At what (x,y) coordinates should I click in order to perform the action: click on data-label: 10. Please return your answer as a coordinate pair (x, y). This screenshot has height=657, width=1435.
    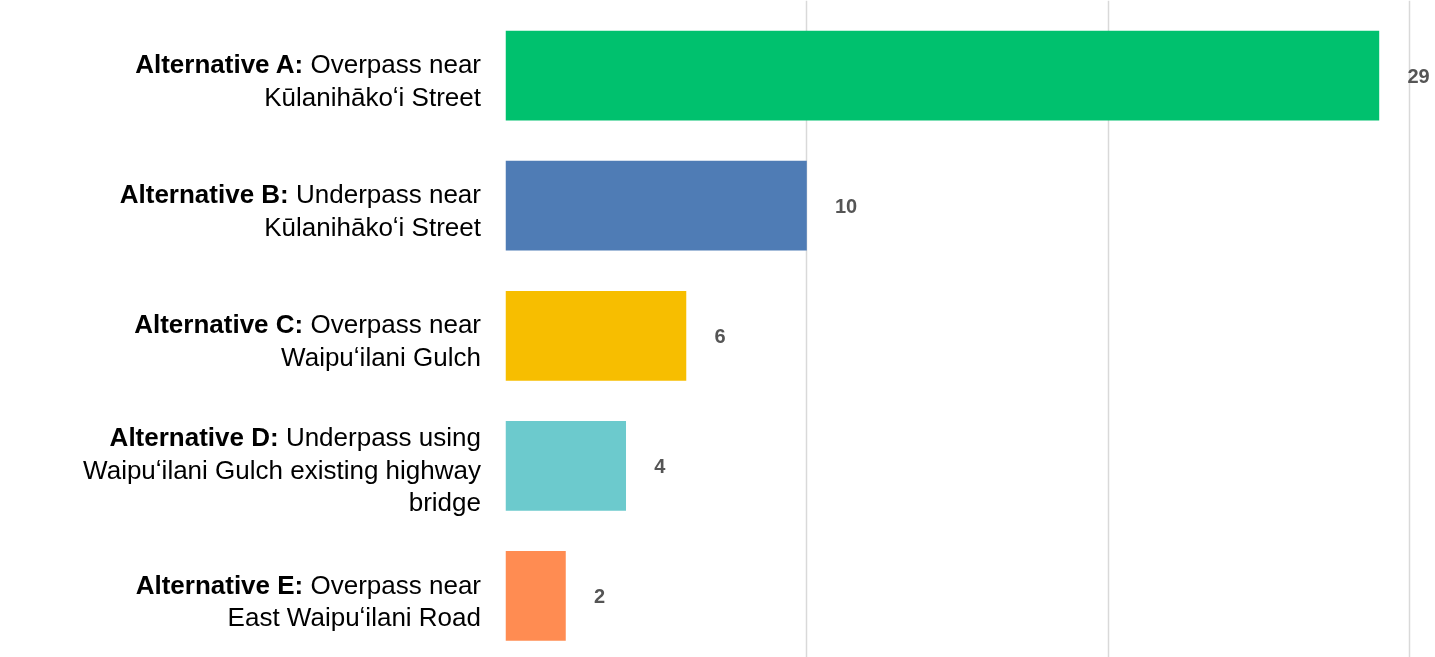
    Looking at the image, I should click on (846, 205).